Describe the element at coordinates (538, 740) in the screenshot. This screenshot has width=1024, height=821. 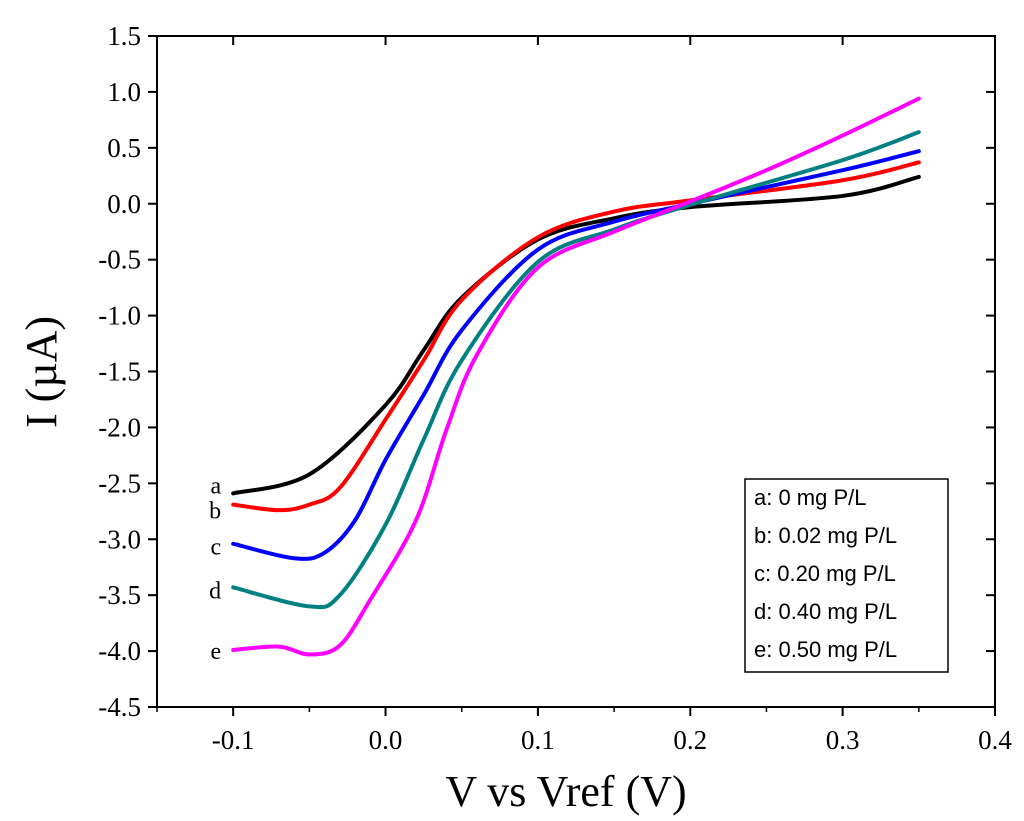
I see `x-tick-label: 0.1` at that location.